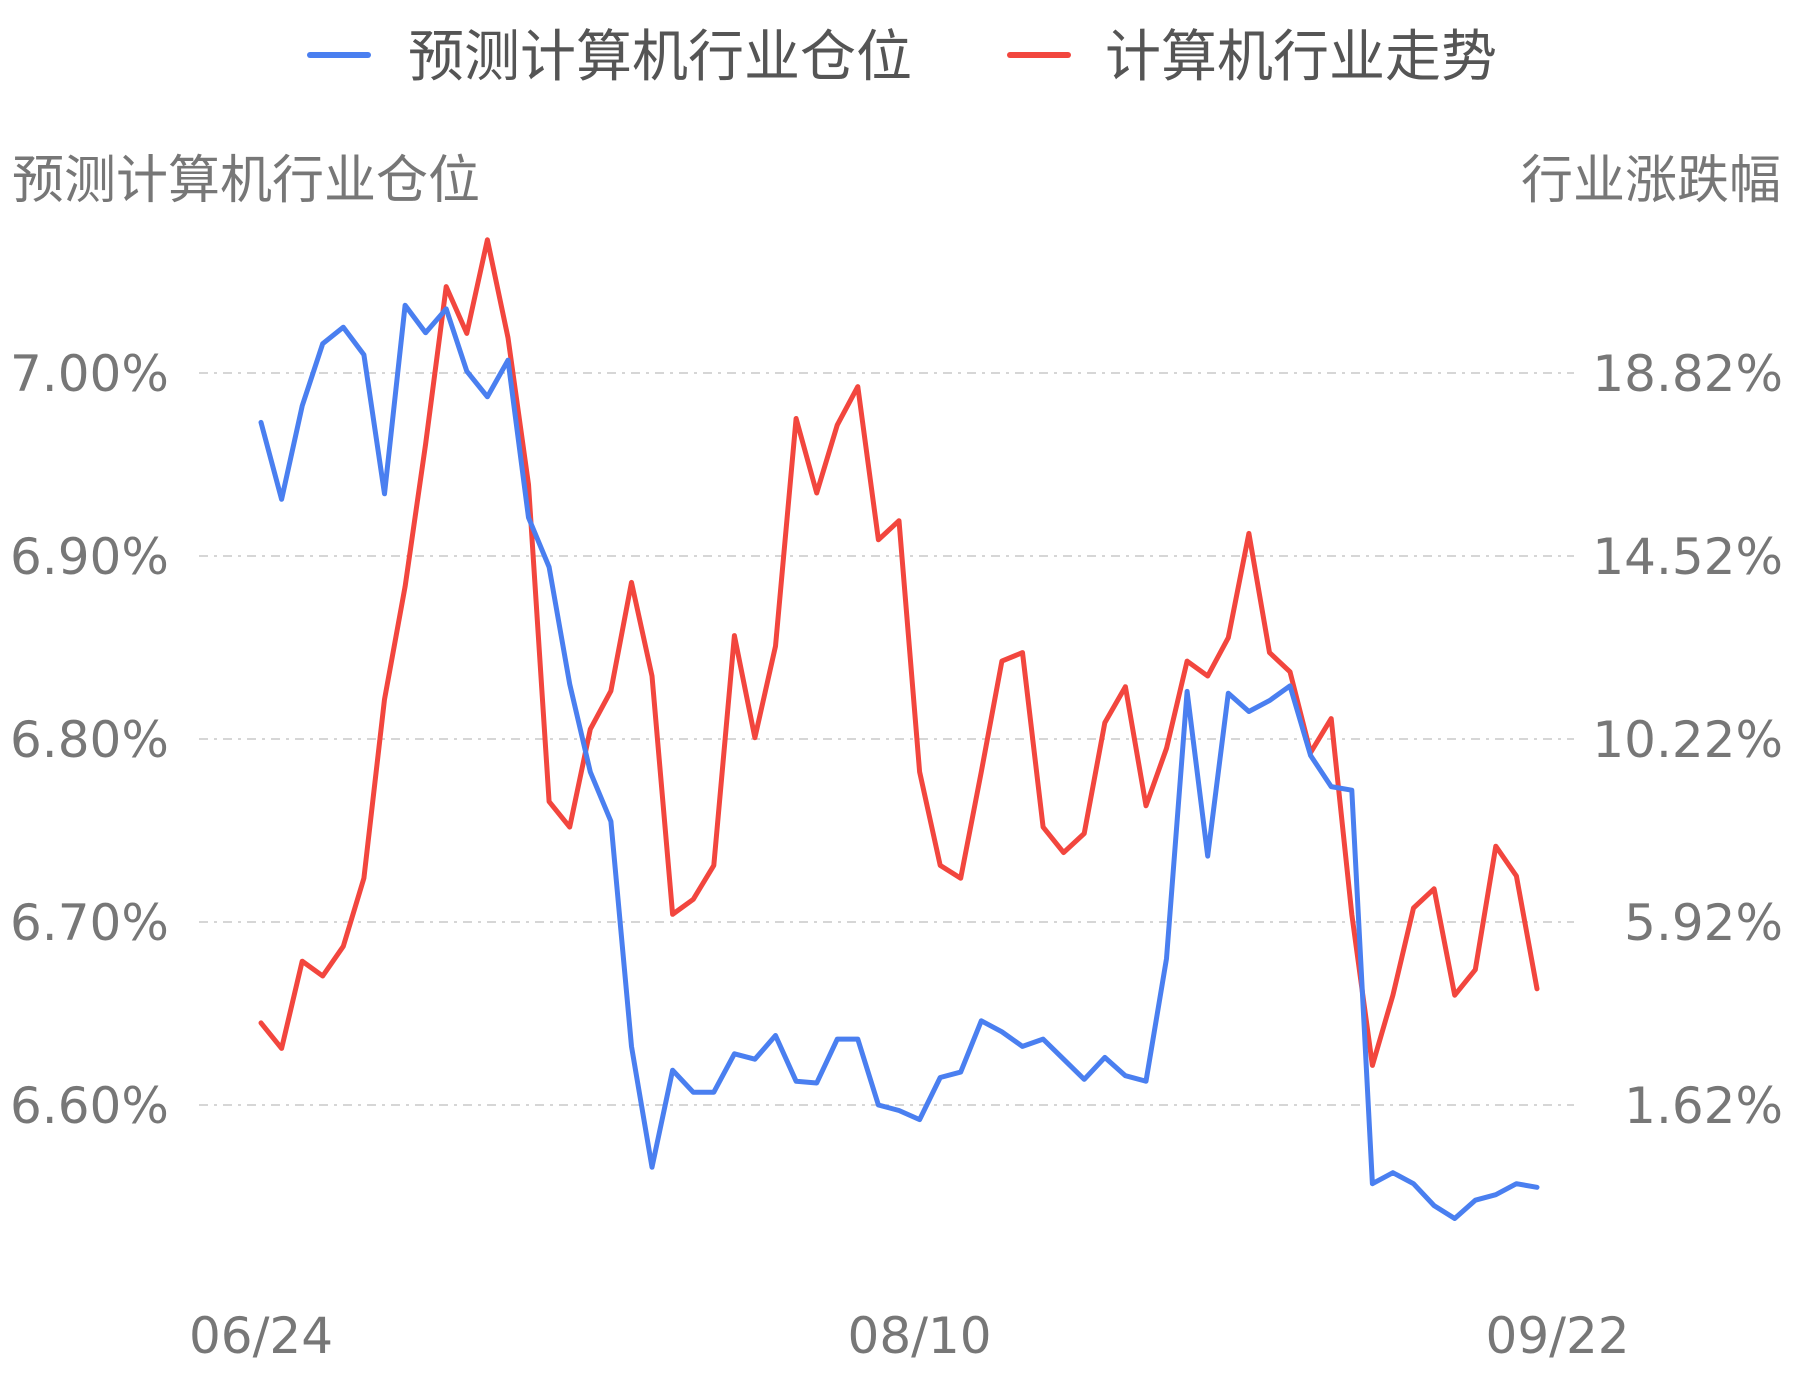 The image size is (1793, 1380). I want to click on left-axis-ticks: 7.00% 6.90% 6.80% 6.70% 6.60%, so click(89, 740).